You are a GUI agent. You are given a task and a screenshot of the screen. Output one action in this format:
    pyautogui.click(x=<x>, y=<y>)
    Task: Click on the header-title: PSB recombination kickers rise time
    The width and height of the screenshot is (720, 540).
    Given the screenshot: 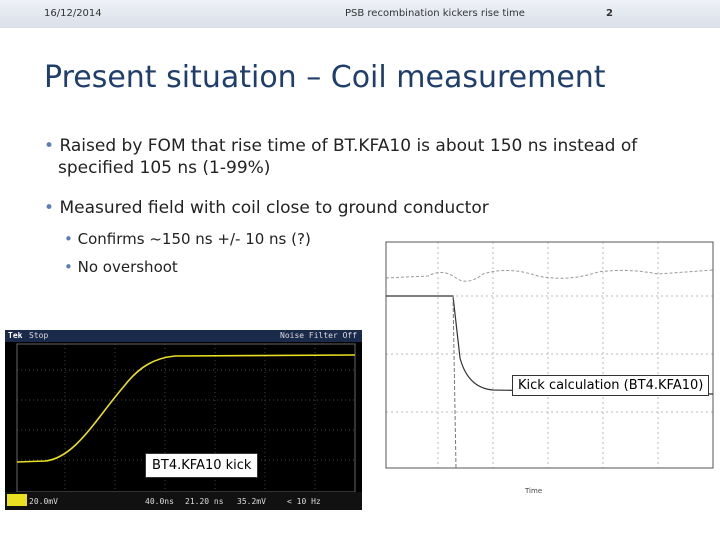 What is the action you would take?
    pyautogui.click(x=435, y=13)
    